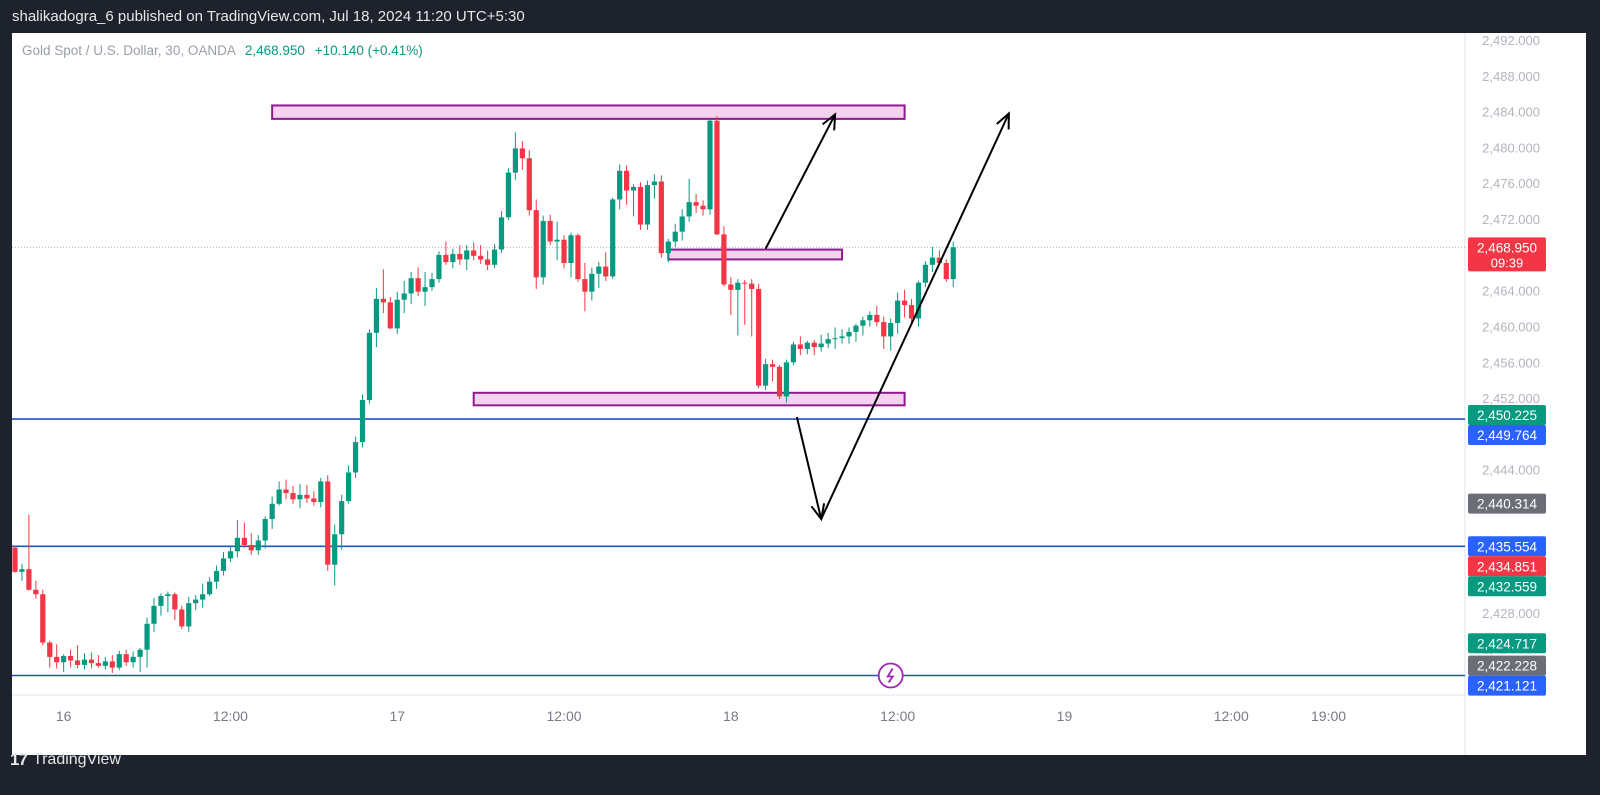  What do you see at coordinates (1507, 586) in the screenshot?
I see `price-axis-label-text: 2,432.559` at bounding box center [1507, 586].